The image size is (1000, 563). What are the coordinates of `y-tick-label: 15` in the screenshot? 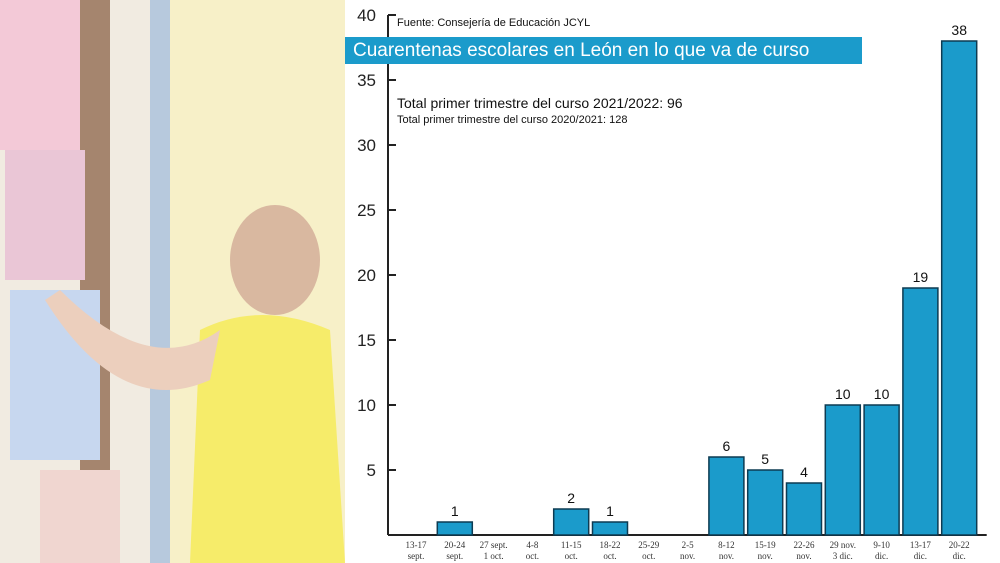 It's located at (366, 340).